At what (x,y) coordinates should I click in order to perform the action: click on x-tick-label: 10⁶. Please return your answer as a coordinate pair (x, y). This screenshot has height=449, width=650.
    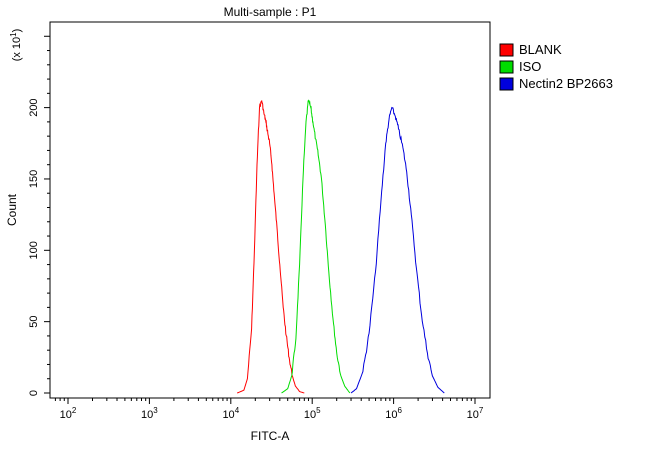
    Looking at the image, I should click on (393, 413).